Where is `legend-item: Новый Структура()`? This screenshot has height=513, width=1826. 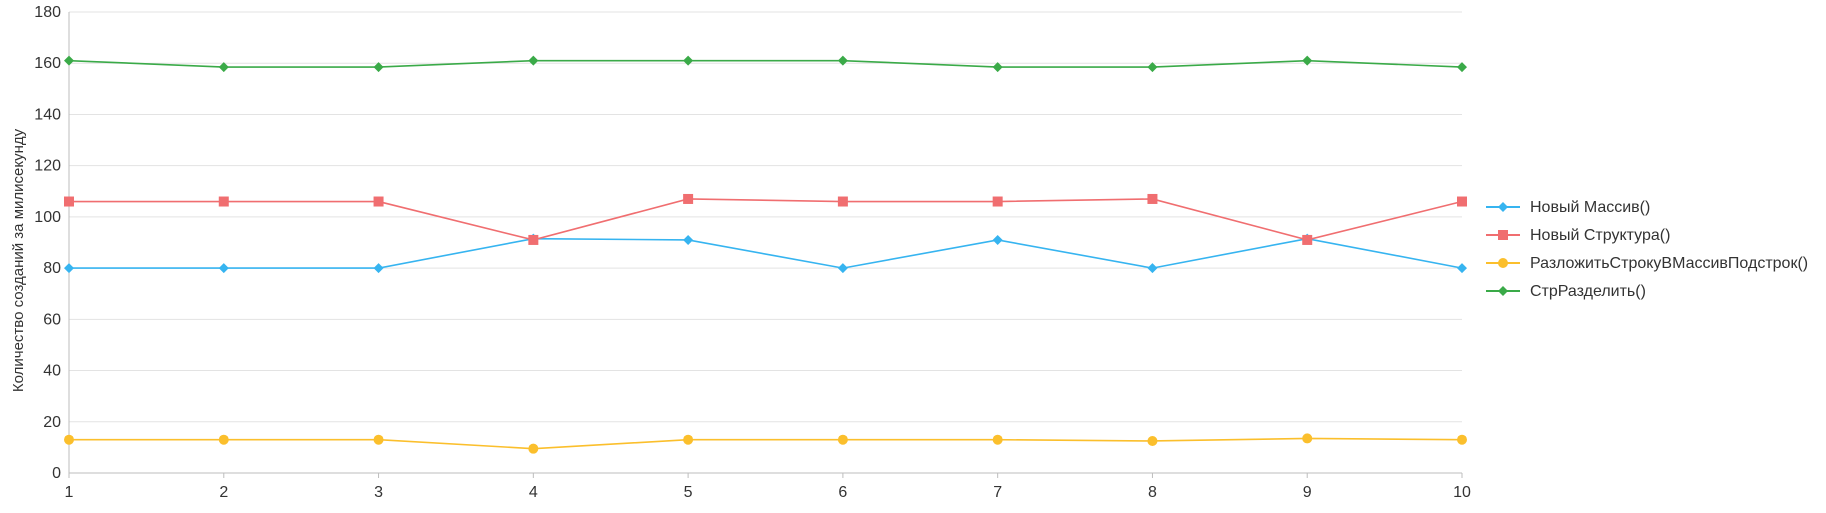 legend-item: Новый Структура() is located at coordinates (1578, 235).